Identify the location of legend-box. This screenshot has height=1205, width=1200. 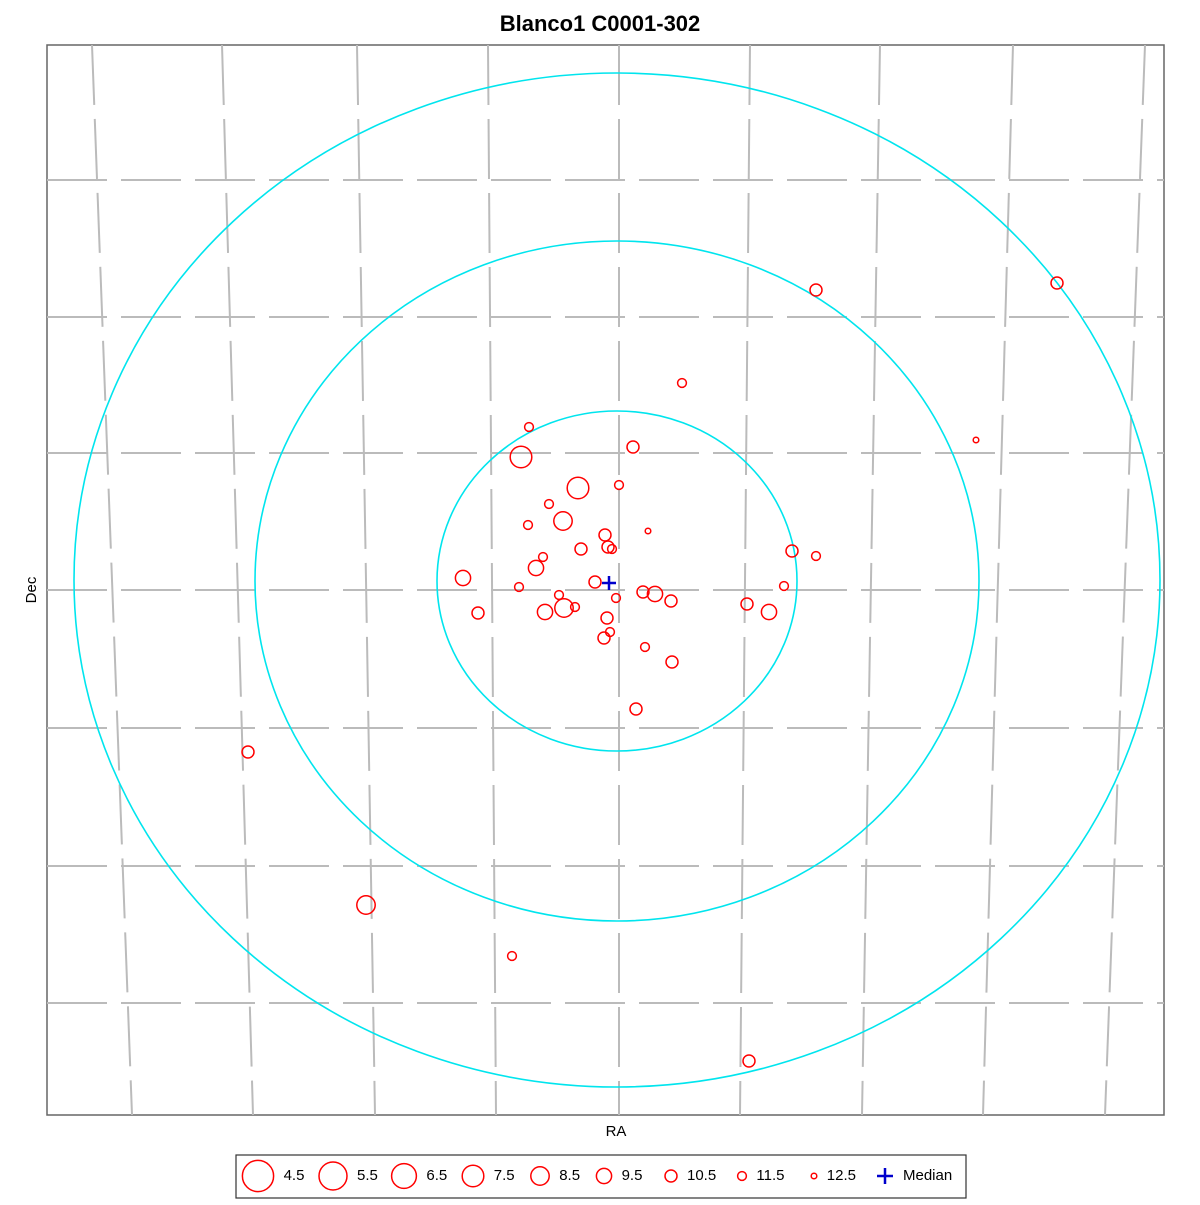
(601, 1176).